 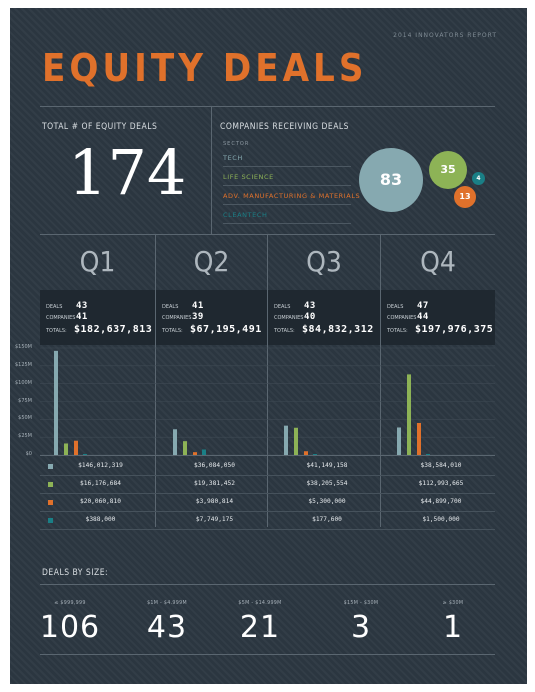 I want to click on quarter-heading: Q1, so click(x=97, y=261).